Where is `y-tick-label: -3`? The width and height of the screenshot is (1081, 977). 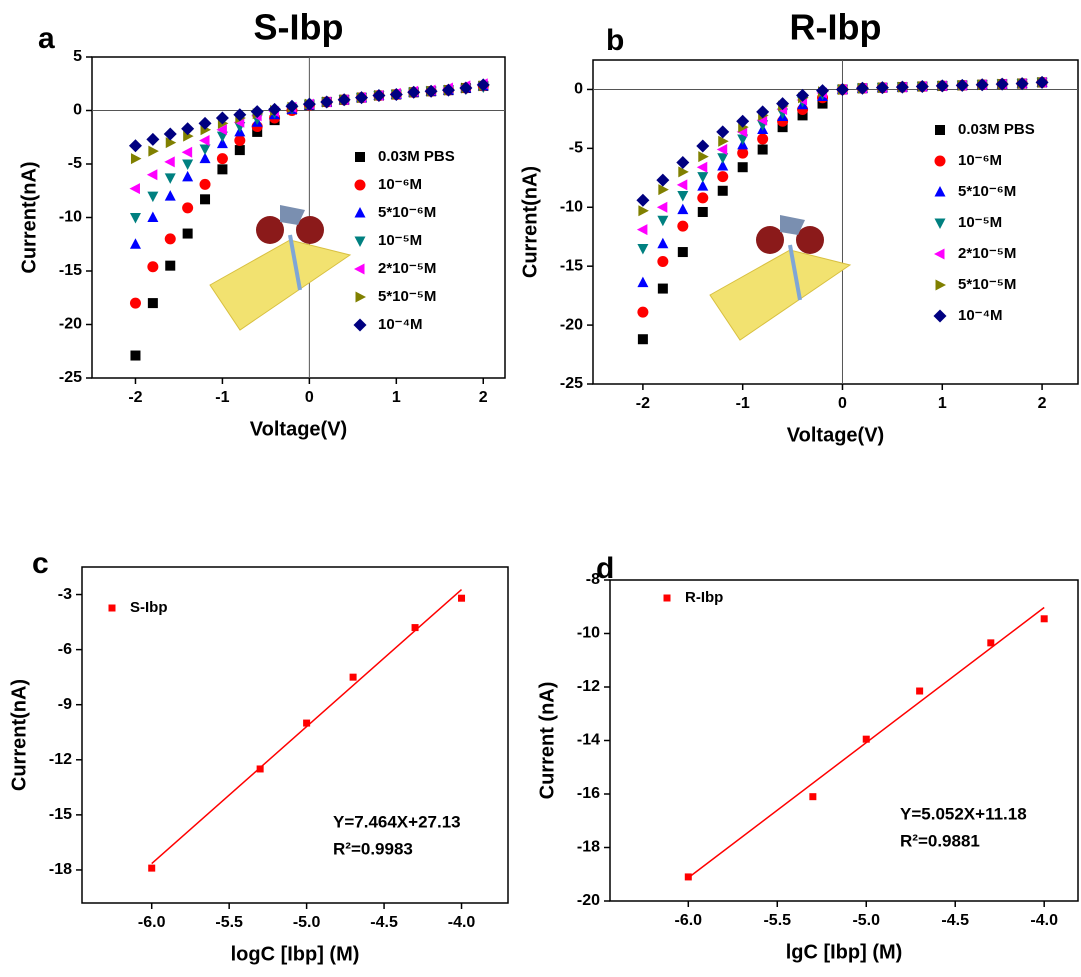
y-tick-label: -3 is located at coordinates (65, 594).